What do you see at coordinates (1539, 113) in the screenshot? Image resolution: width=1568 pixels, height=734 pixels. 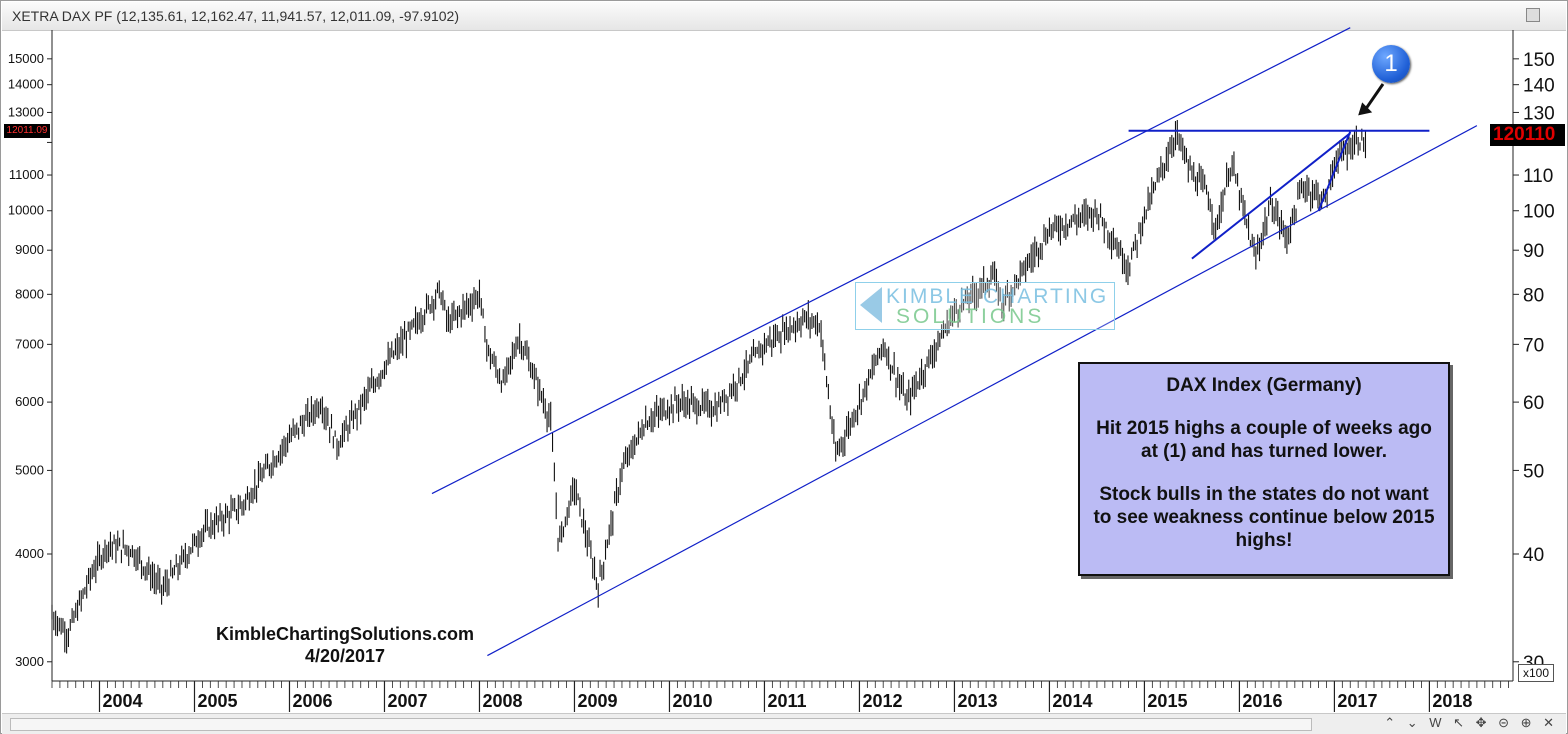 I see `right-tick-label: 130` at bounding box center [1539, 113].